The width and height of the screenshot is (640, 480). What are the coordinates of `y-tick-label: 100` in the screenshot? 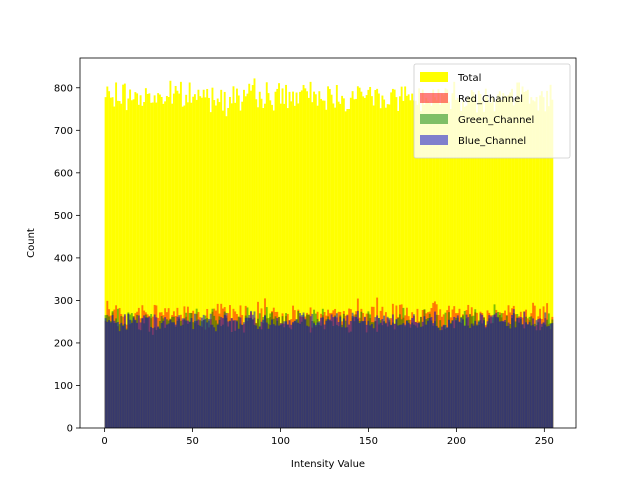 It's located at (63, 386).